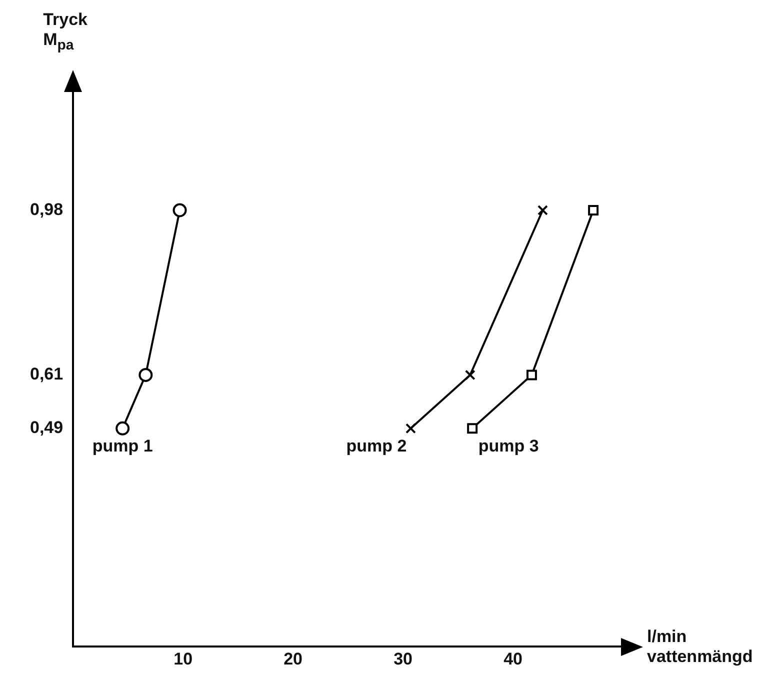 Image resolution: width=773 pixels, height=683 pixels. Describe the element at coordinates (700, 647) in the screenshot. I see `x-axis-title: l/min vattenmängd` at that location.